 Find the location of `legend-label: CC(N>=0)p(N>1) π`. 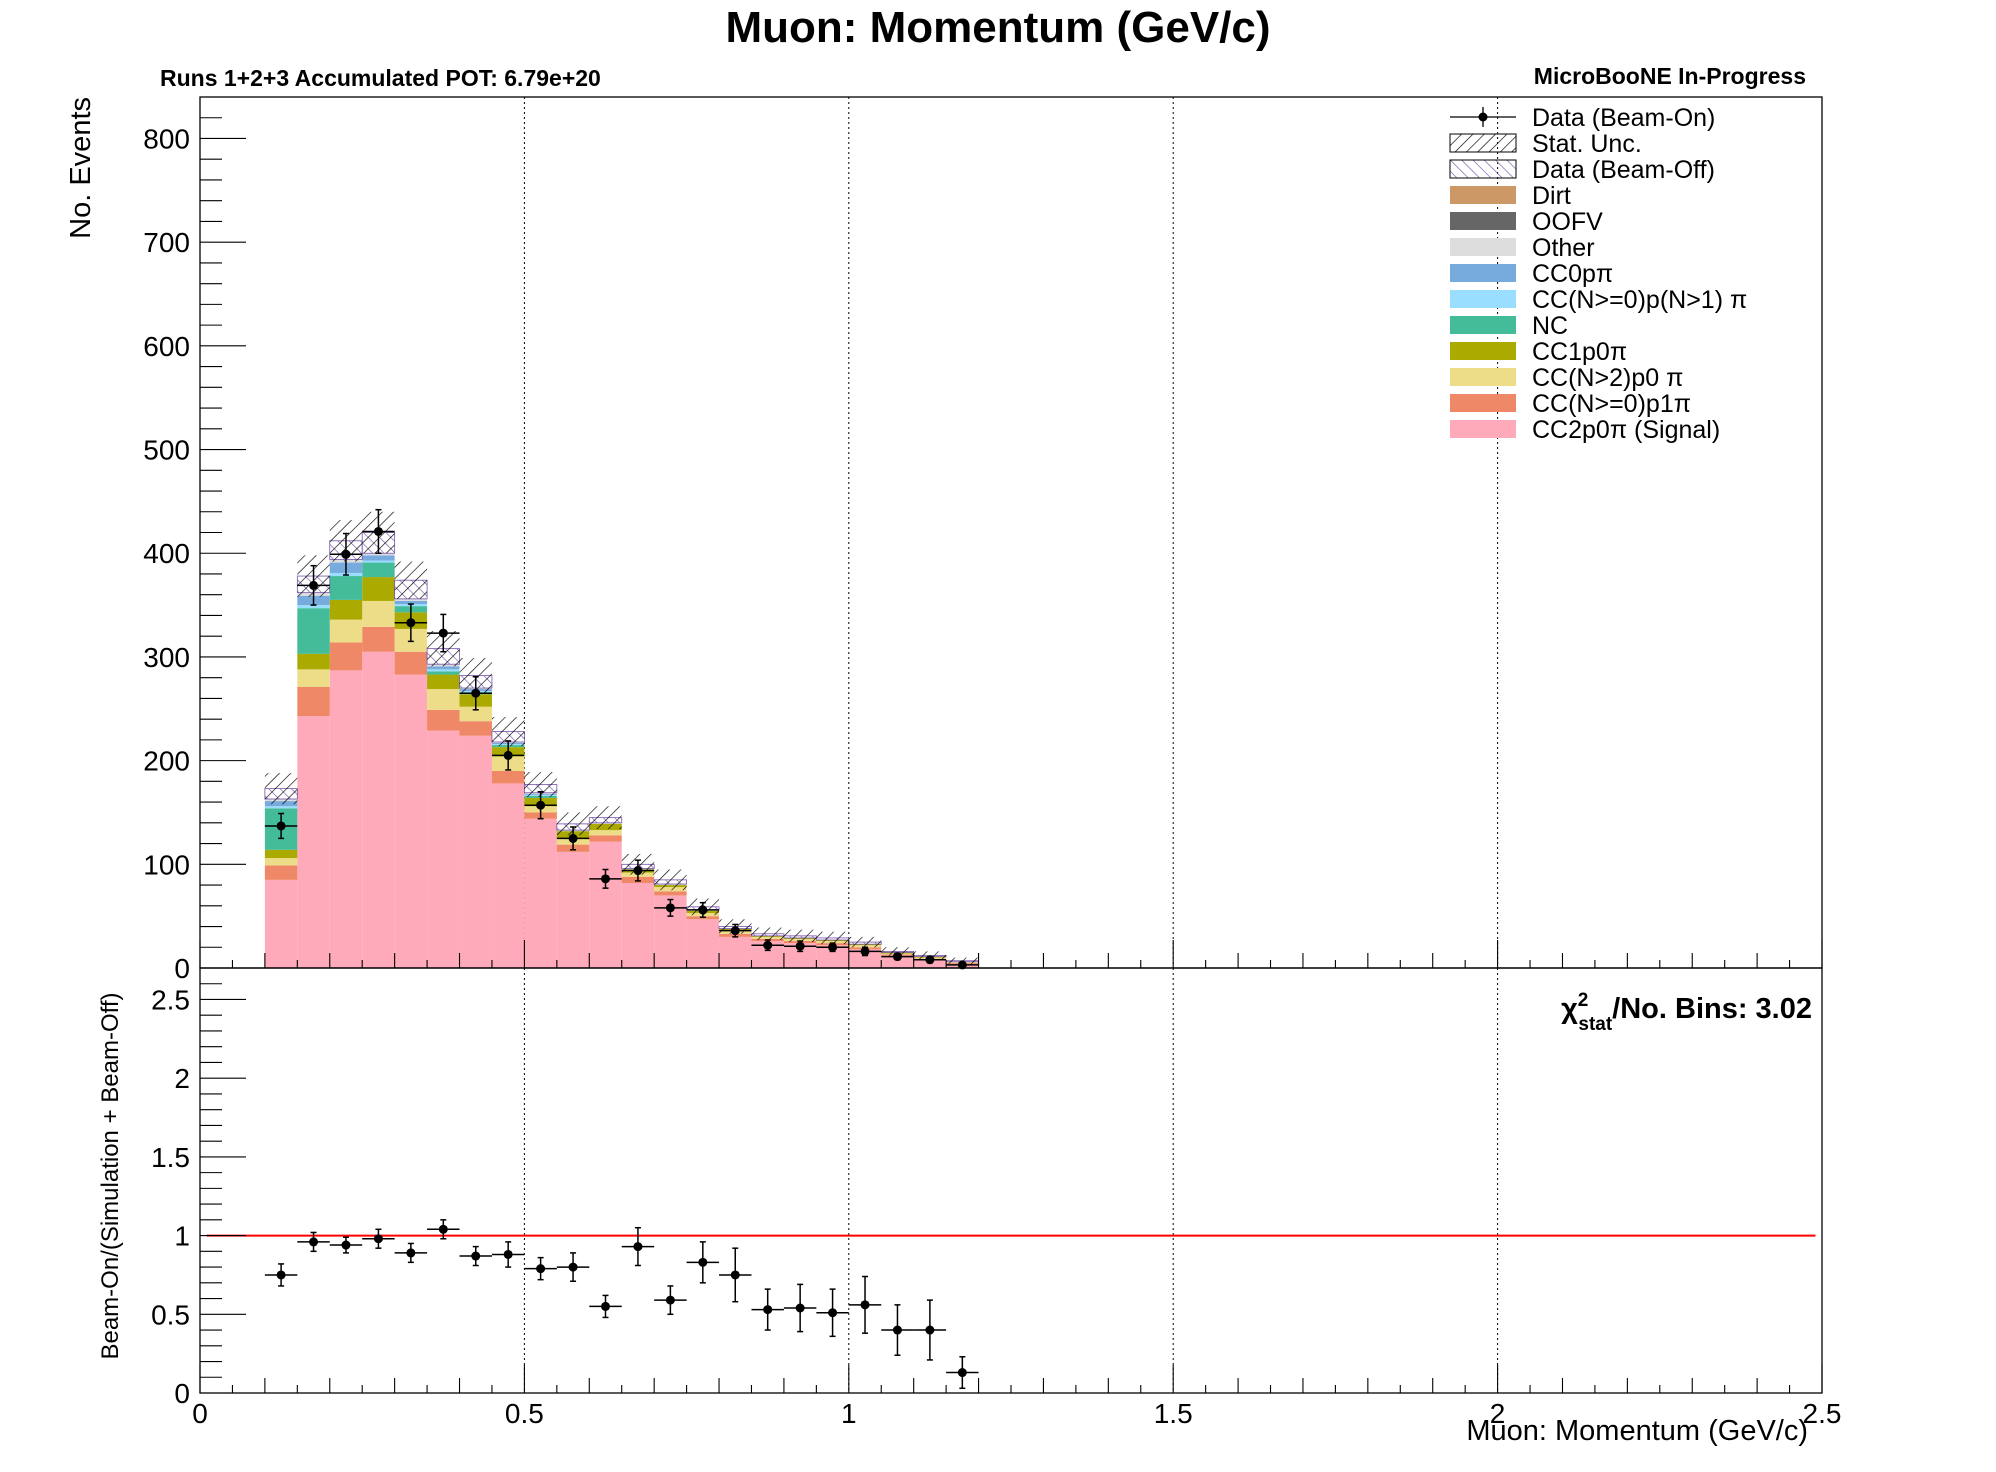

legend-label: CC(N>=0)p(N>1) π is located at coordinates (1639, 300).